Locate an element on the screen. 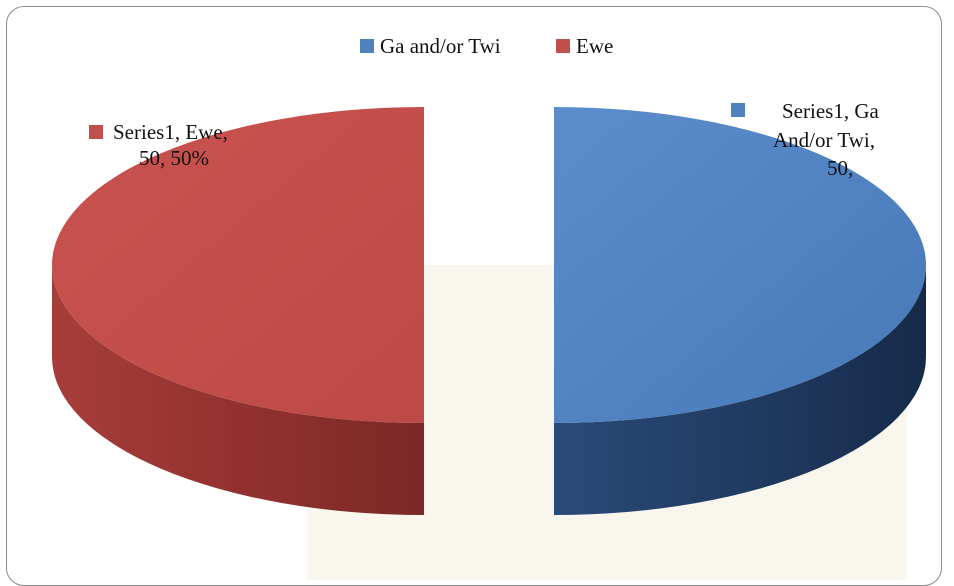 The height and width of the screenshot is (586, 954). data-label-ga-twi-line-3: 50, is located at coordinates (840, 168).